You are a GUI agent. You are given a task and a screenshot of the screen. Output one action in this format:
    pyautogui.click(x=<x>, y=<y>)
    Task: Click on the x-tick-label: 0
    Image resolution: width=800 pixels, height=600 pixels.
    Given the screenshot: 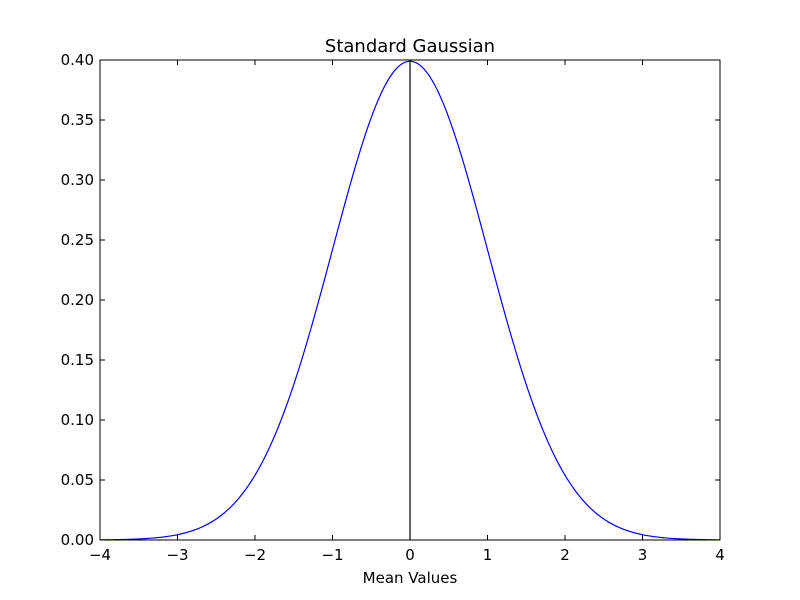 What is the action you would take?
    pyautogui.click(x=410, y=555)
    